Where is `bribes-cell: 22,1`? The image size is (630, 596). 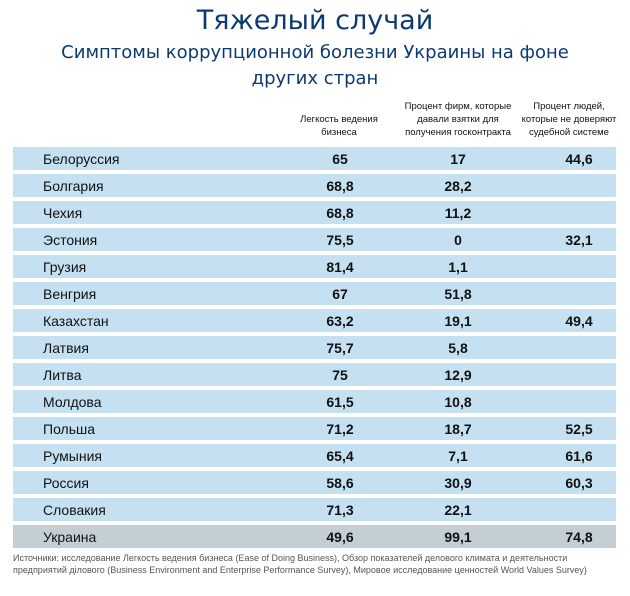 bribes-cell: 22,1 is located at coordinates (458, 510).